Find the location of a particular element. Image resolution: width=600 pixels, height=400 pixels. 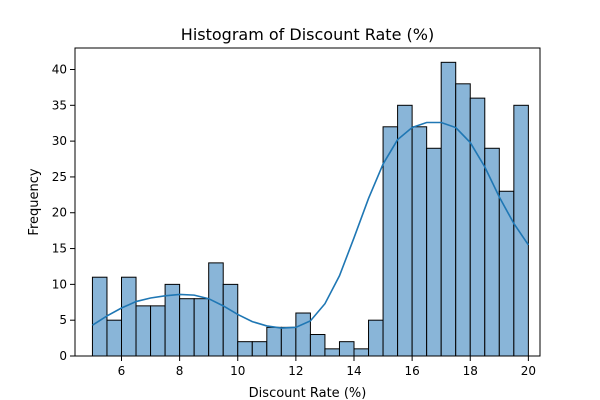

x-tick-label: 14 is located at coordinates (353, 371).